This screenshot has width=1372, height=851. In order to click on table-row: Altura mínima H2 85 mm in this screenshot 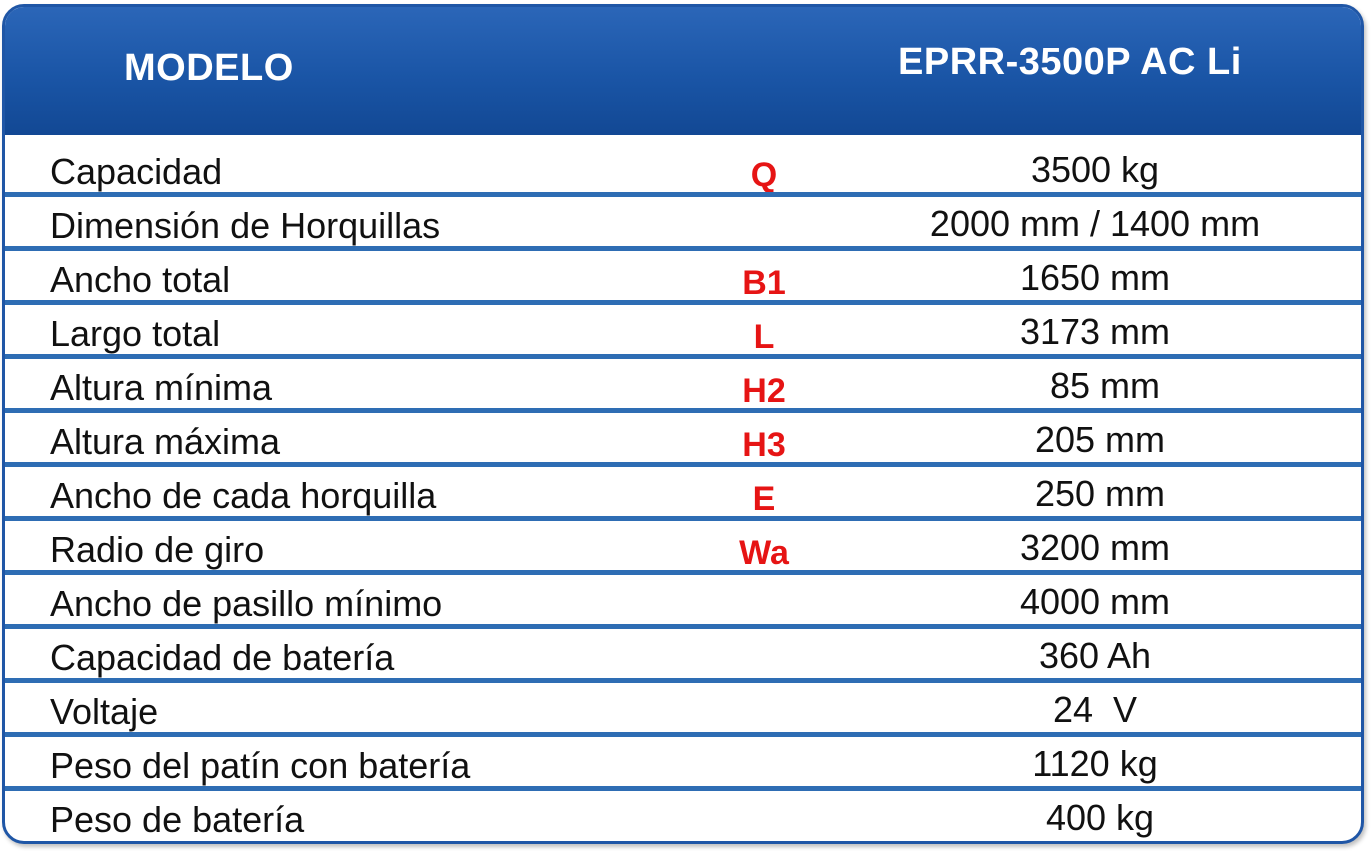, I will do `click(683, 386)`.